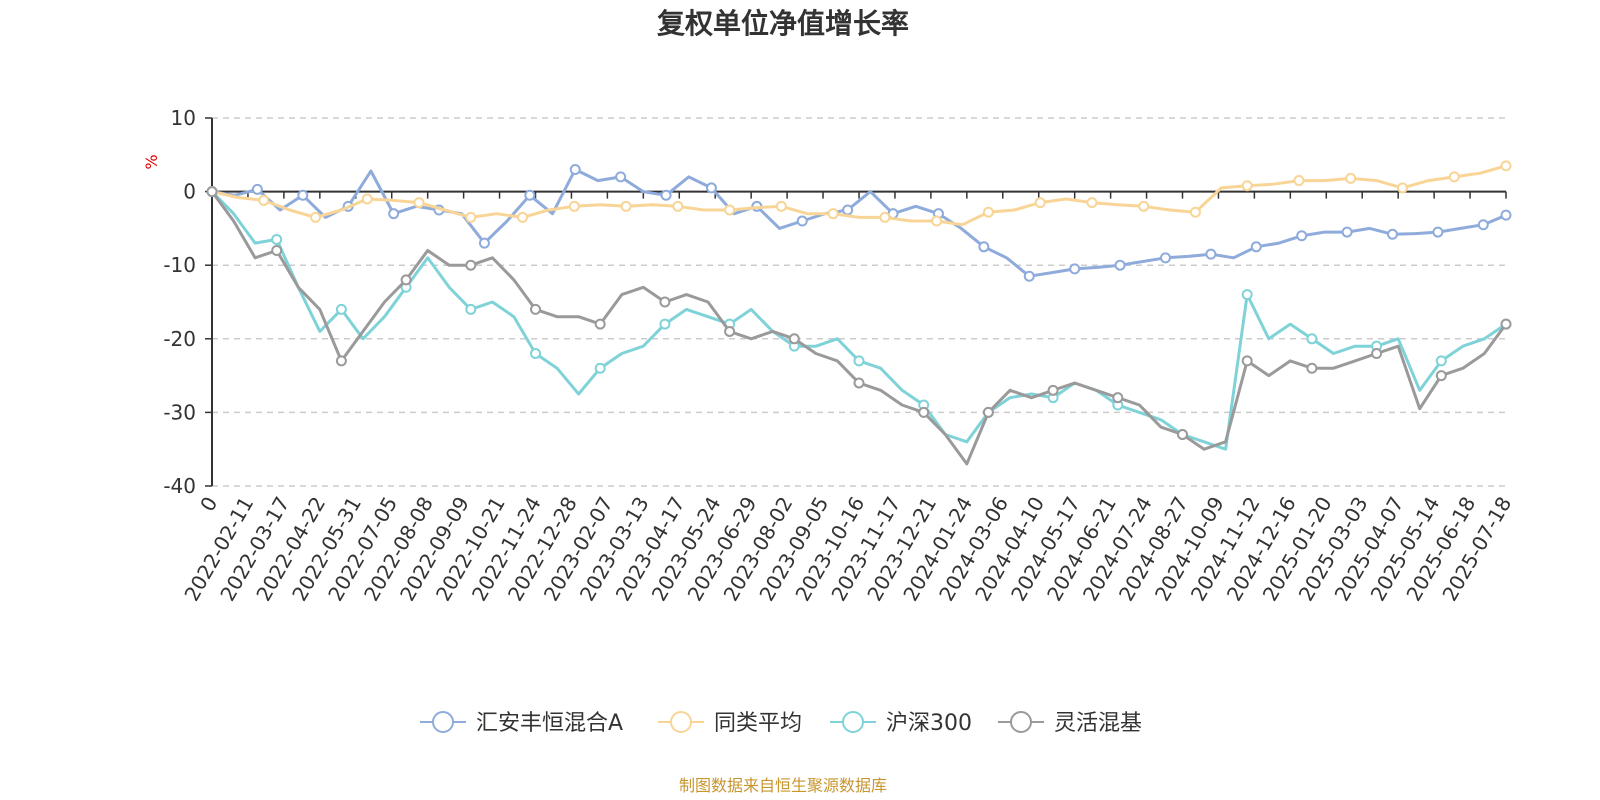 The height and width of the screenshot is (800, 1600). What do you see at coordinates (549, 723) in the screenshot?
I see `legend-label: 汇安丰恒混合A` at bounding box center [549, 723].